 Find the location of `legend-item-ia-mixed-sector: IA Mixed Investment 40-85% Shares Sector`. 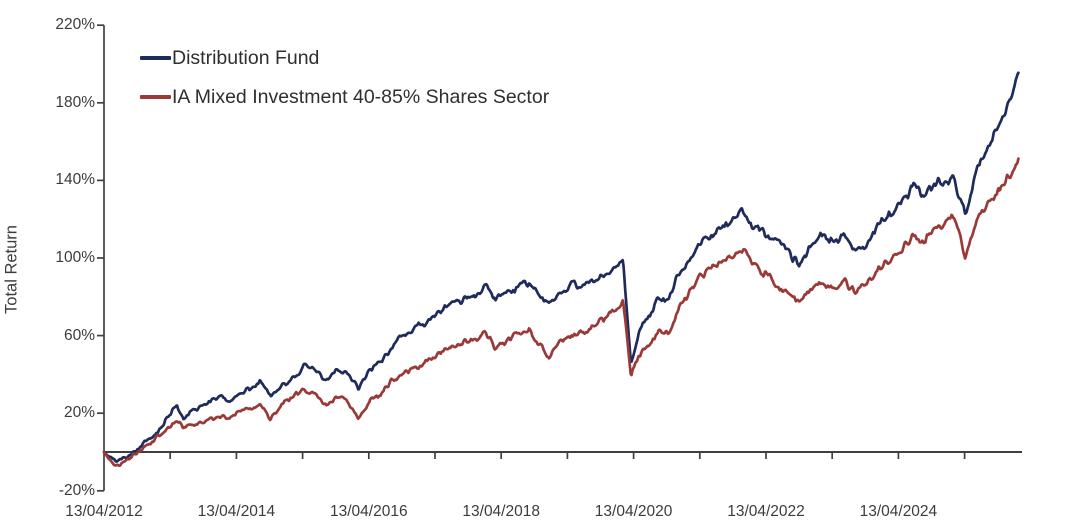

legend-item-ia-mixed-sector: IA Mixed Investment 40-85% Shares Sector is located at coordinates (344, 97).